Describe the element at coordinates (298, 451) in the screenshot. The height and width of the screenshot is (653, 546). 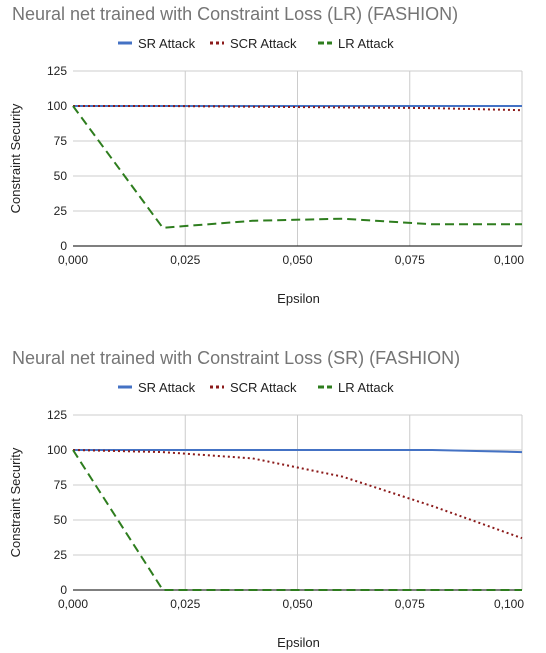
I see `series-line-sr-attack` at that location.